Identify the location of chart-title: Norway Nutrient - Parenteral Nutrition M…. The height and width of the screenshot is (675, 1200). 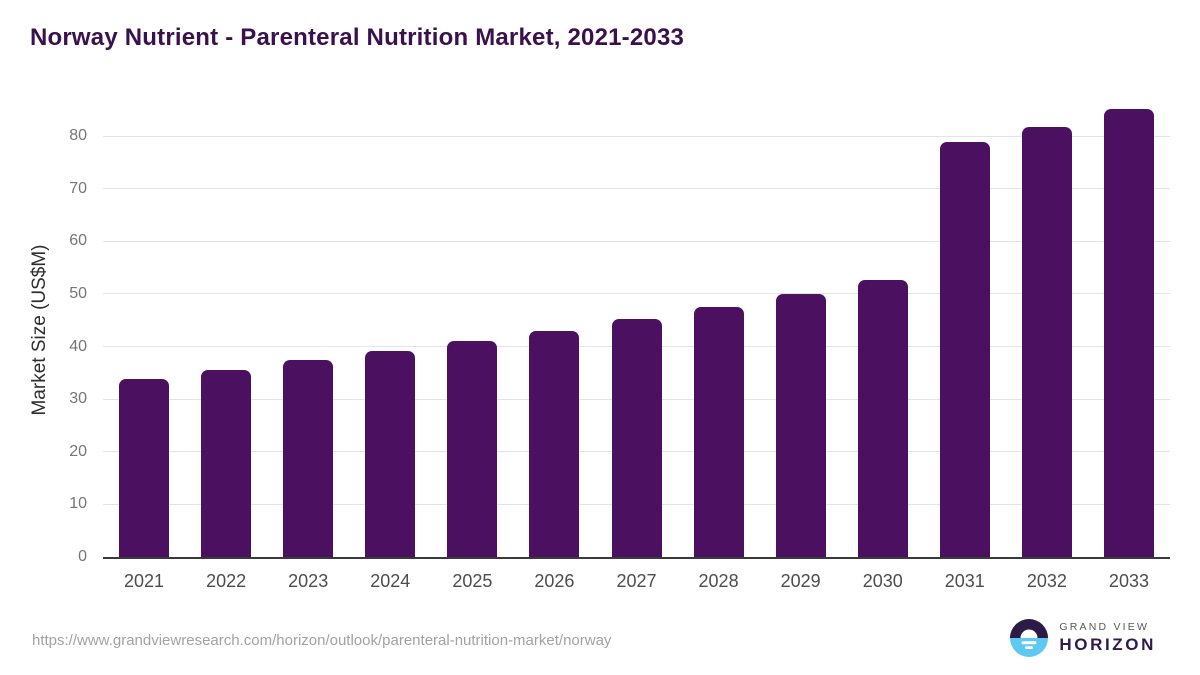
(357, 37).